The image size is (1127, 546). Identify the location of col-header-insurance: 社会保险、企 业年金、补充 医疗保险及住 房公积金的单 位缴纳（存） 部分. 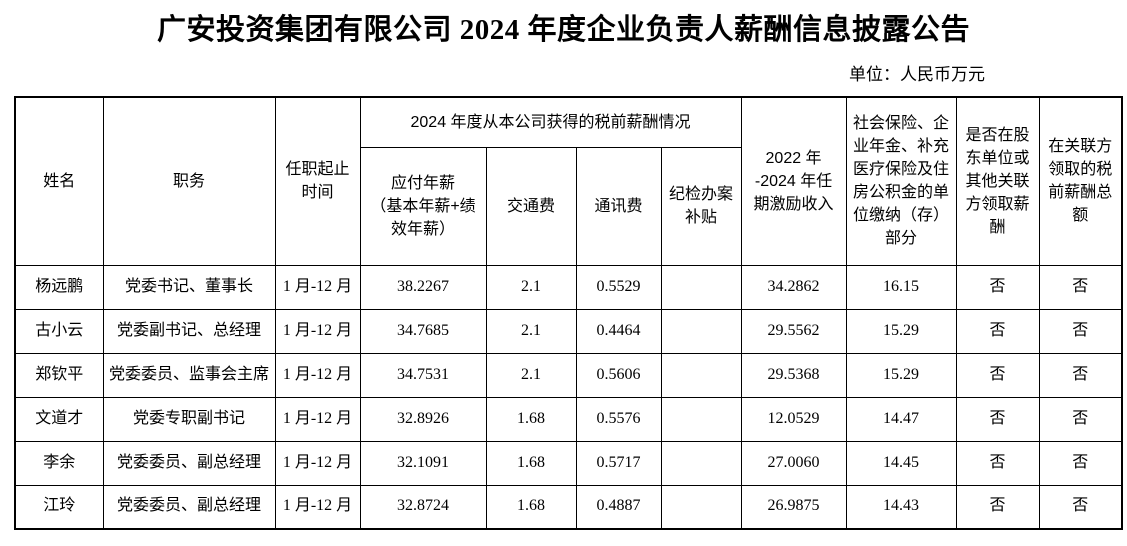
(901, 181).